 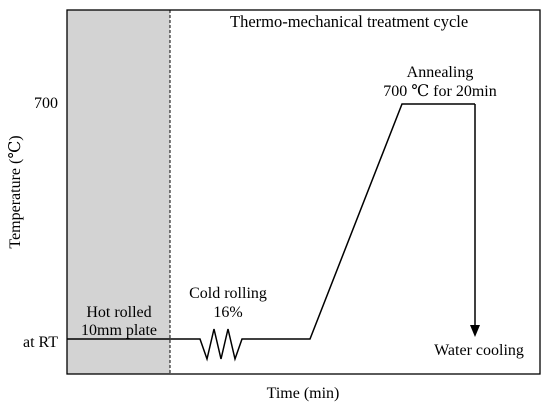 I want to click on annealing-label-line2: 700 ℃ for 20min, so click(x=439, y=91).